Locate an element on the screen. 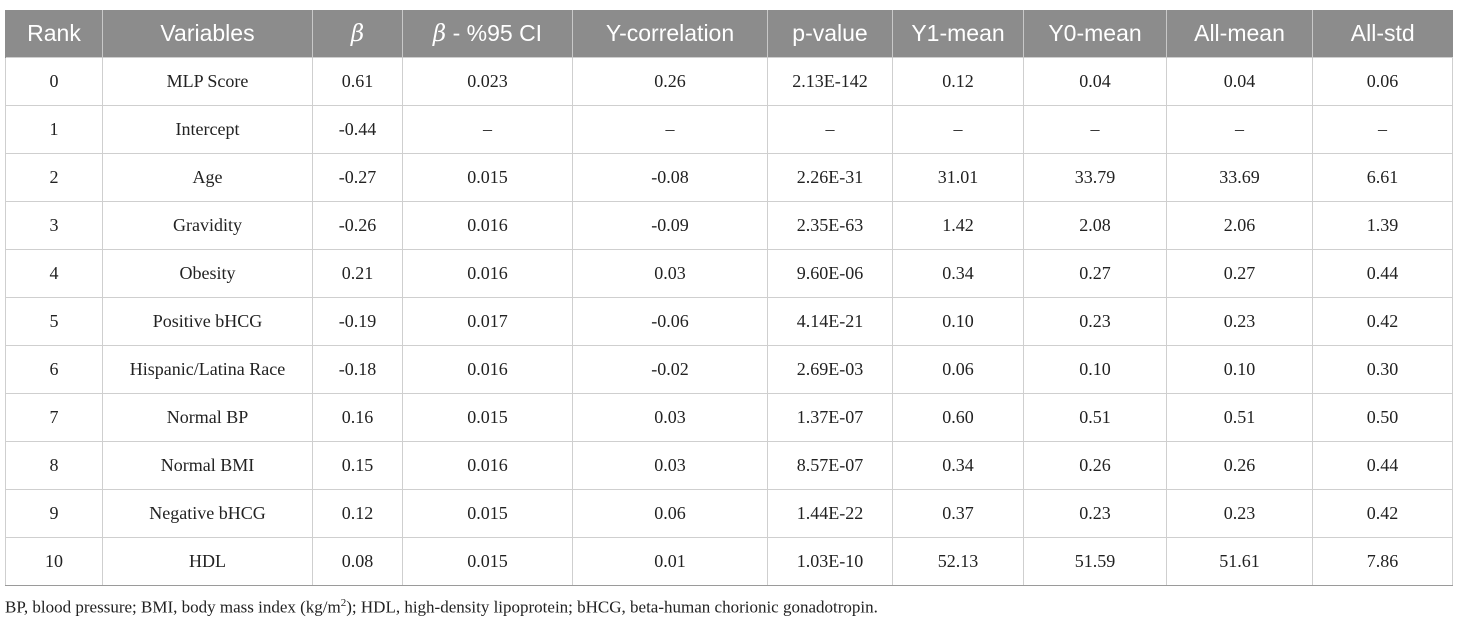 This screenshot has width=1460, height=628. cell-p-value: 9.60E-06 is located at coordinates (830, 273).